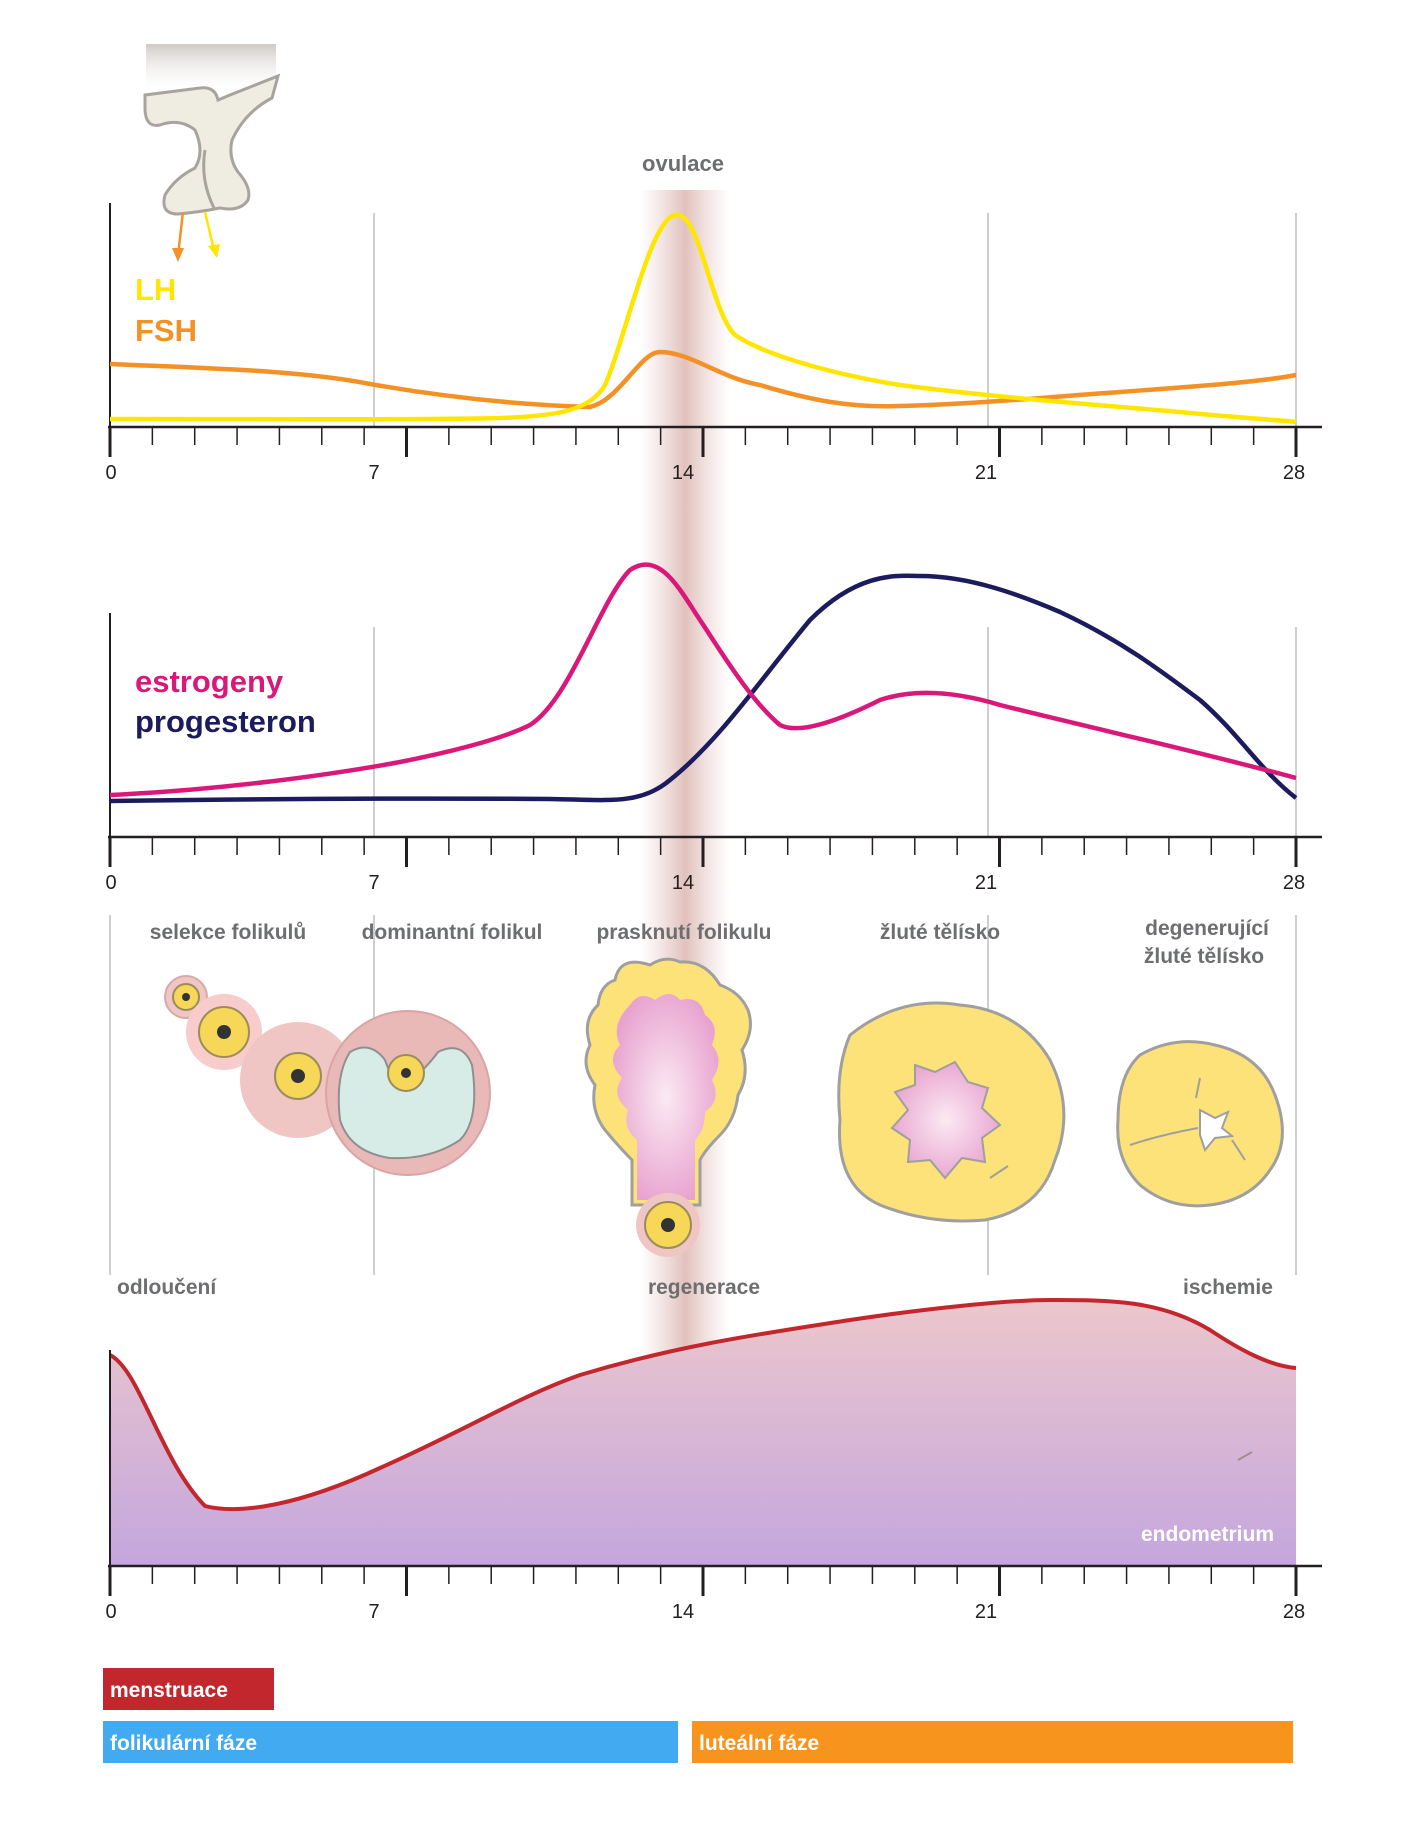 This screenshot has width=1417, height=1834. Describe the element at coordinates (705, 473) in the screenshot. I see `x-tick-labels-1: 0 7 14 21 28` at that location.